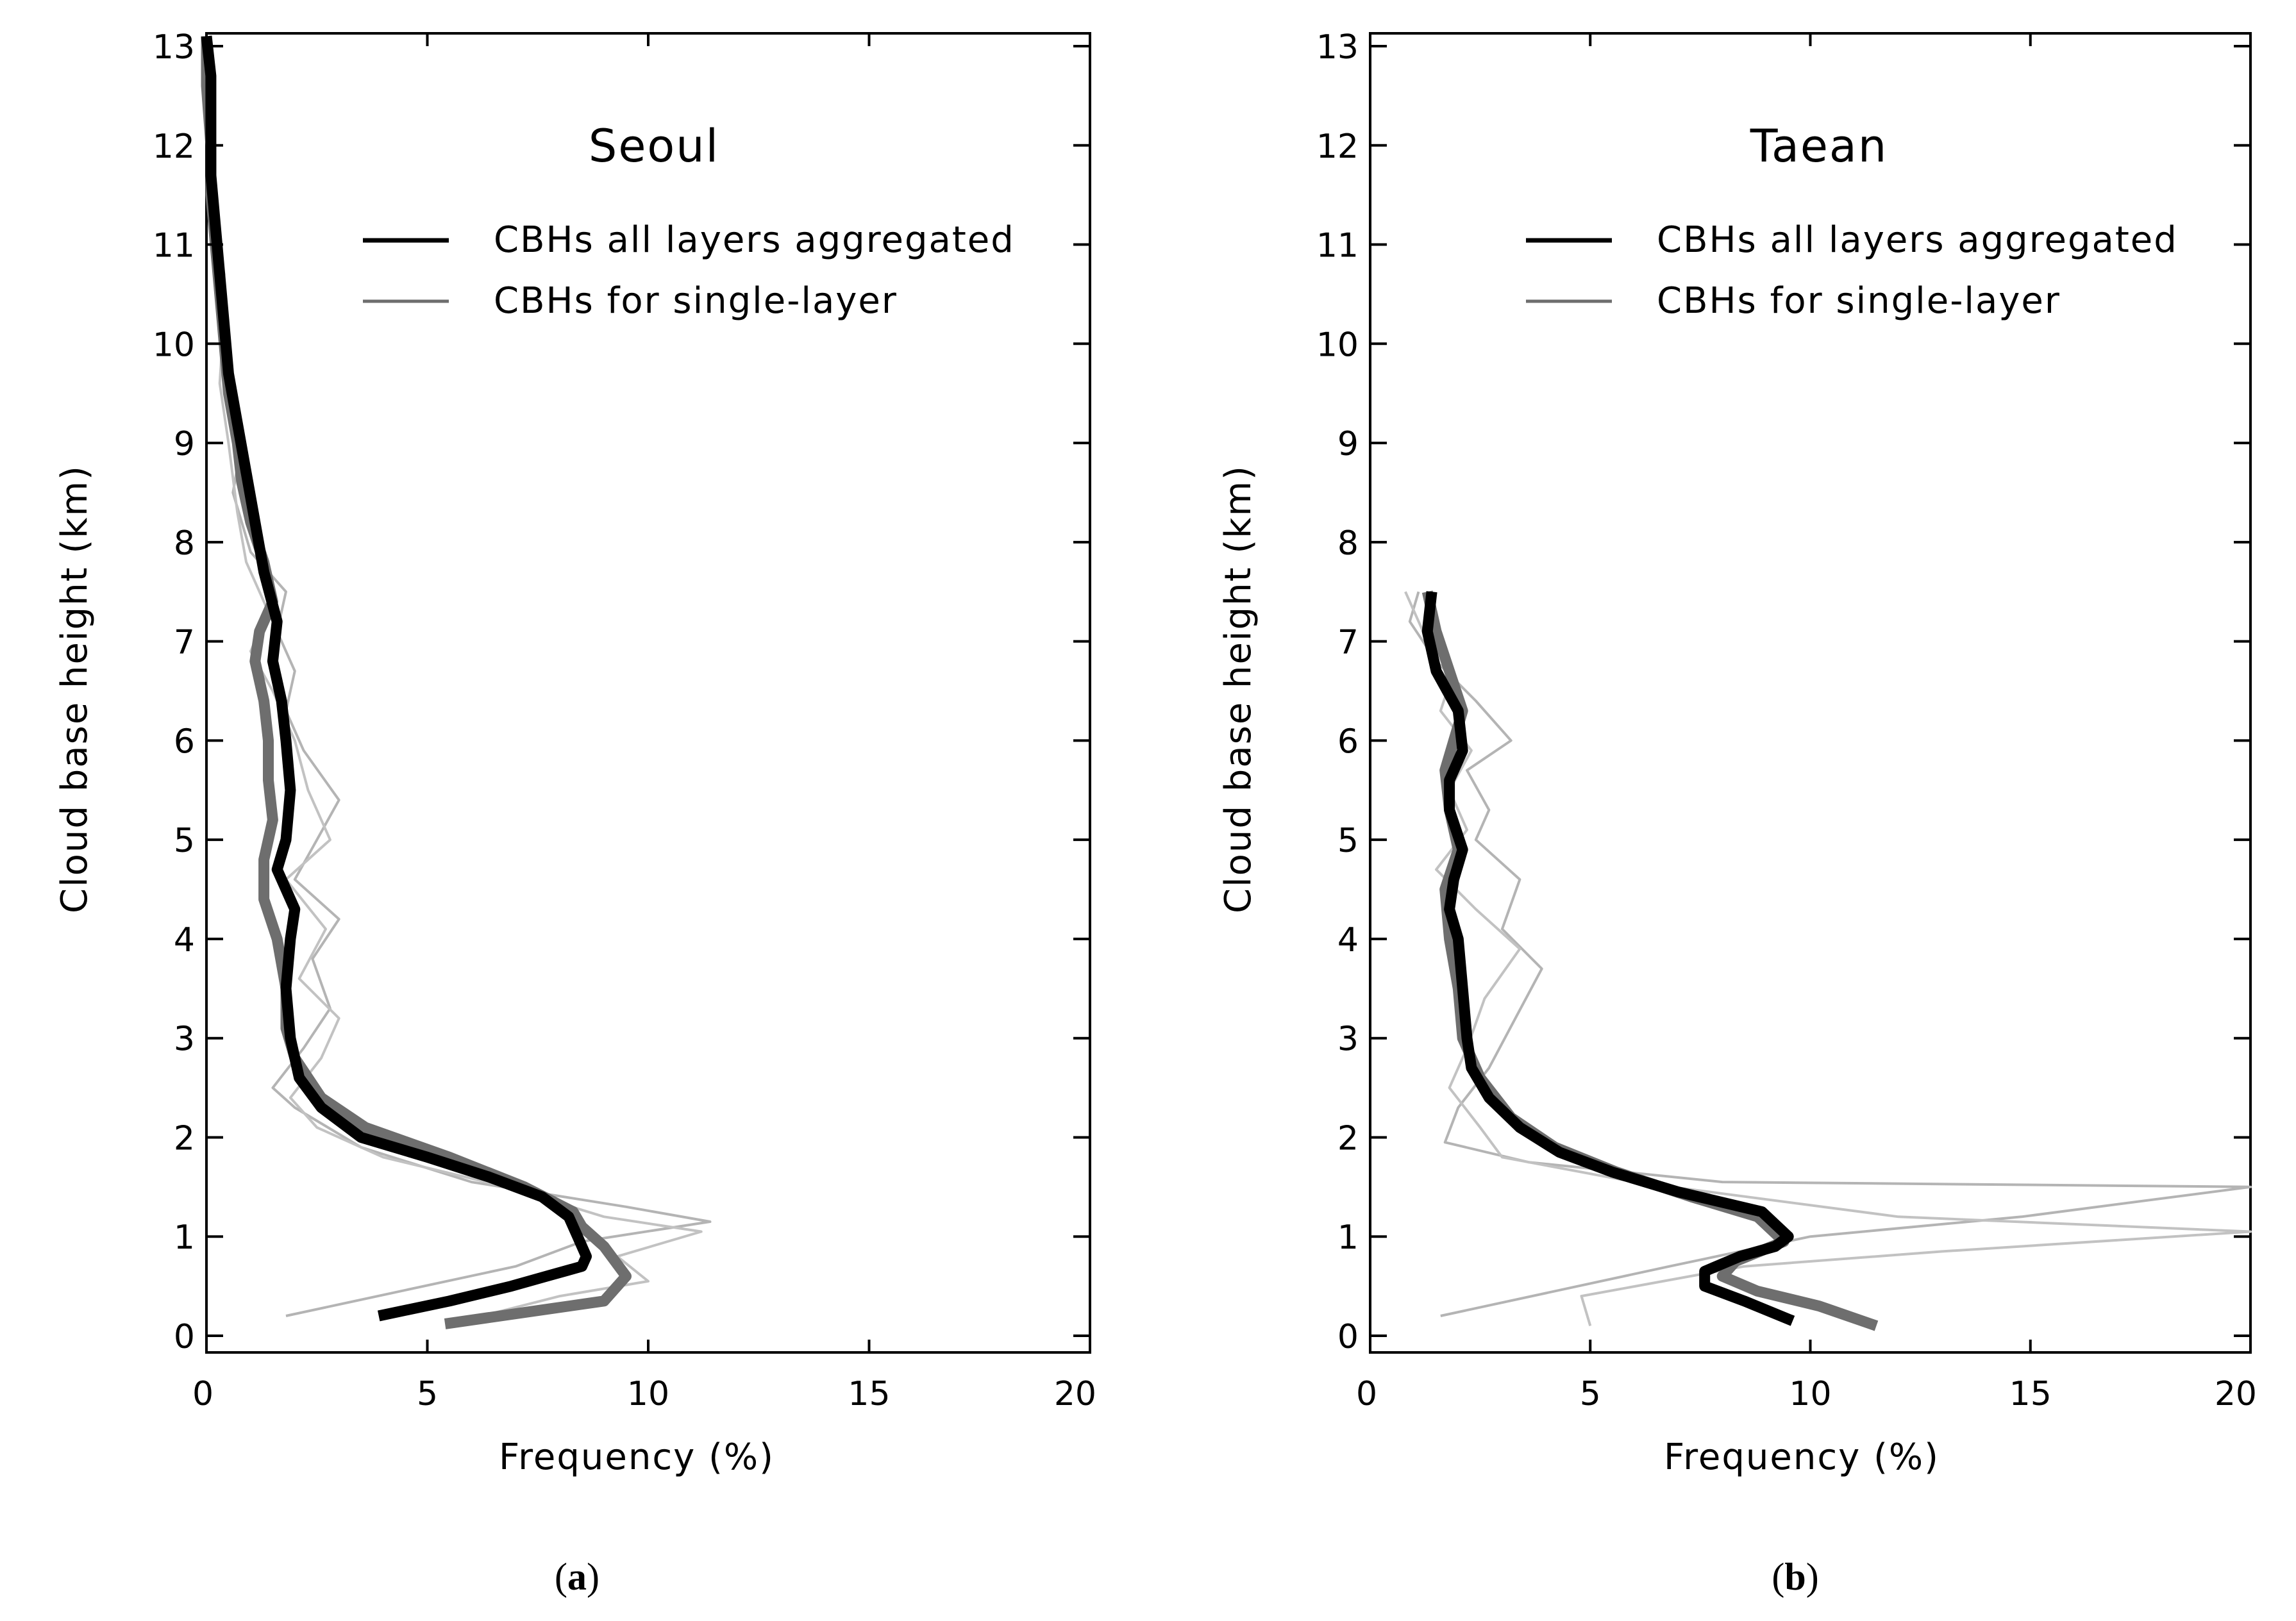  Describe the element at coordinates (1812, 1577) in the screenshot. I see `caption-b-close: )` at that location.